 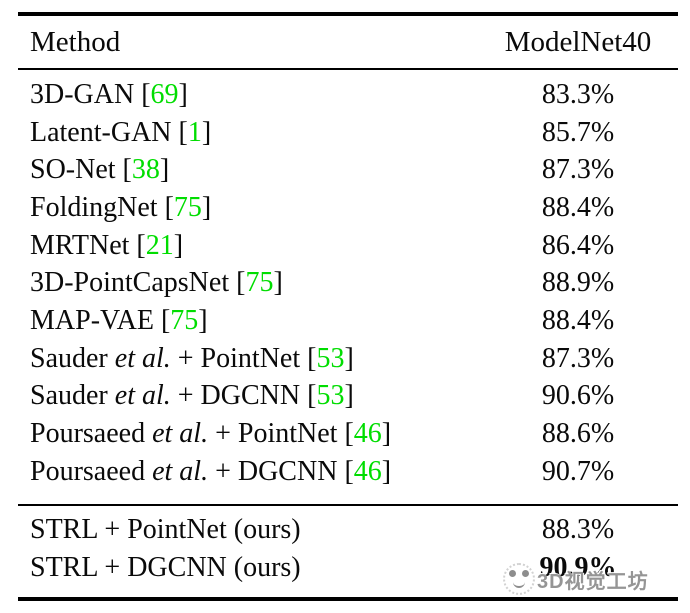 I want to click on method-cell: Latent-GAN [1], so click(x=248, y=133).